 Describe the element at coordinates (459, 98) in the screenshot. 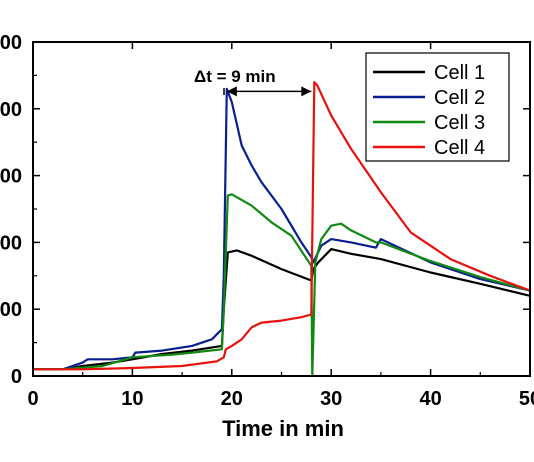

I see `legend-label-cell-2: Cell 2` at that location.